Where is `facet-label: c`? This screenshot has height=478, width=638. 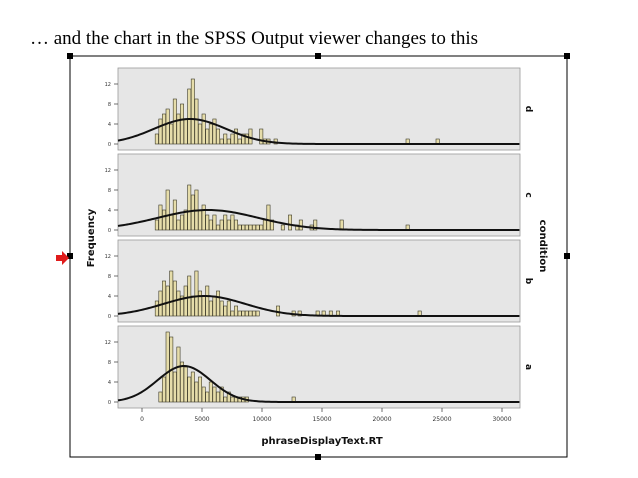 facet-label: c is located at coordinates (528, 194).